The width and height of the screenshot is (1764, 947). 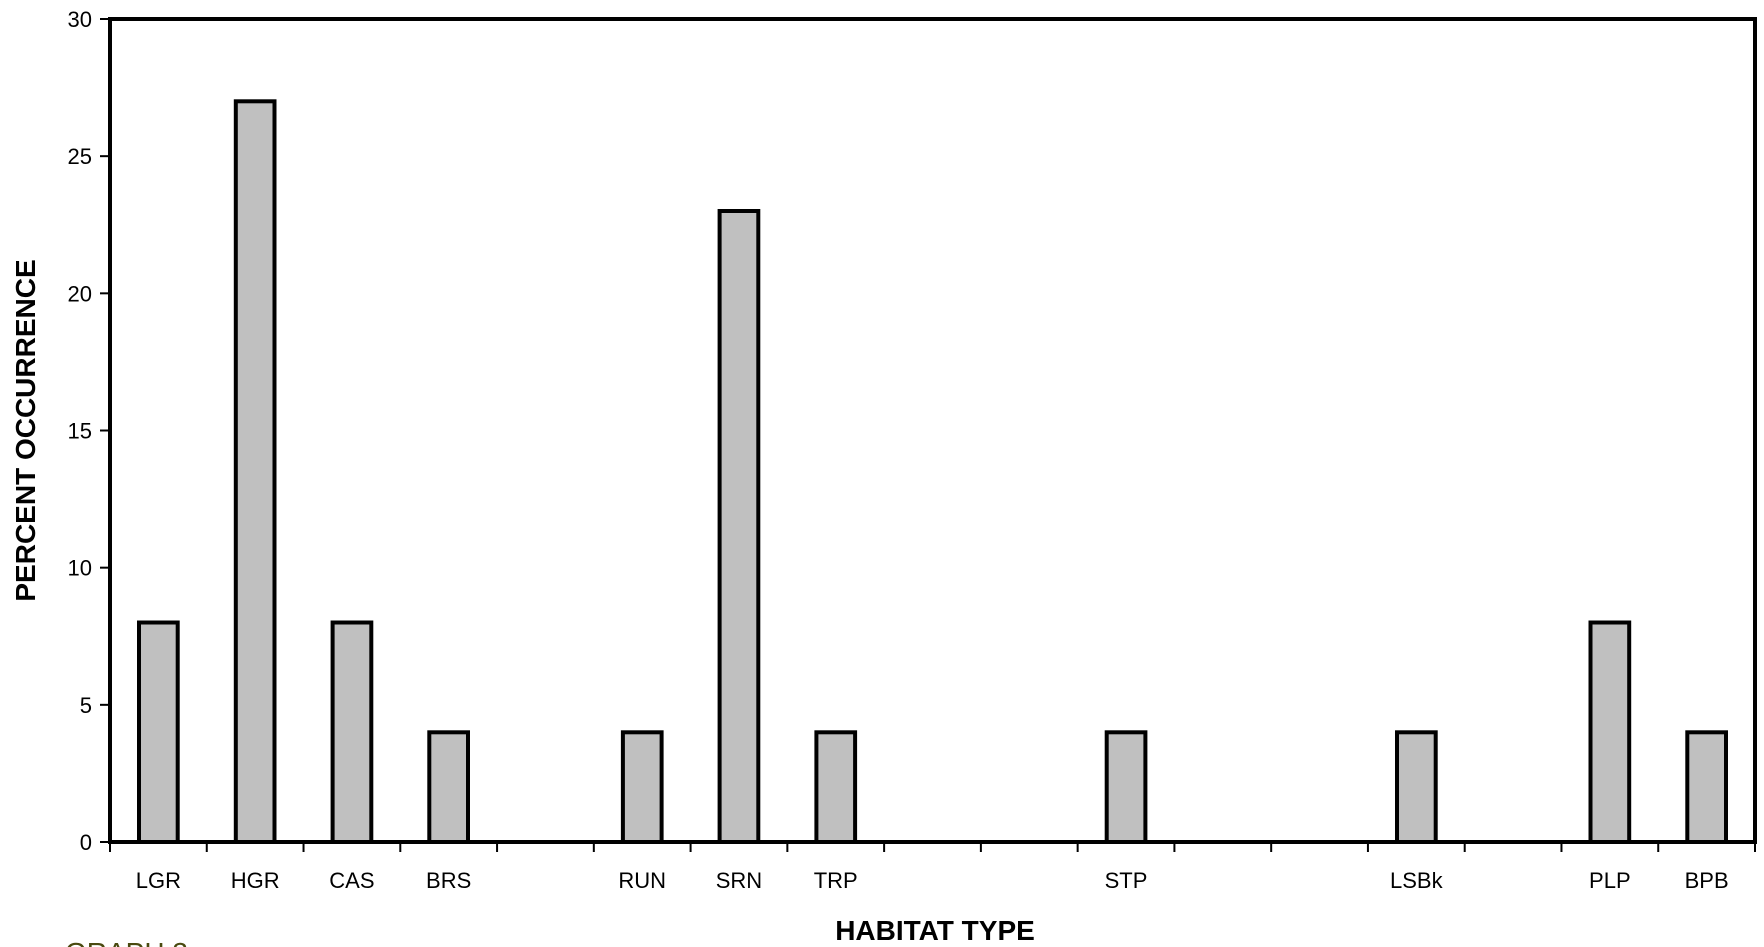 I want to click on x-tick-label: BPB, so click(x=1707, y=880).